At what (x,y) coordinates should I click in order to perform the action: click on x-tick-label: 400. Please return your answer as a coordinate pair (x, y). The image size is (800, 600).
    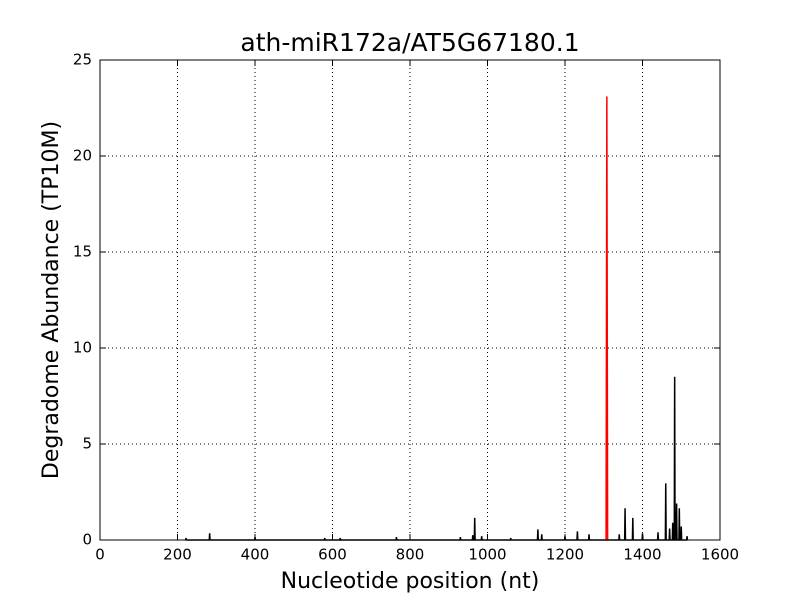
    Looking at the image, I should click on (255, 555).